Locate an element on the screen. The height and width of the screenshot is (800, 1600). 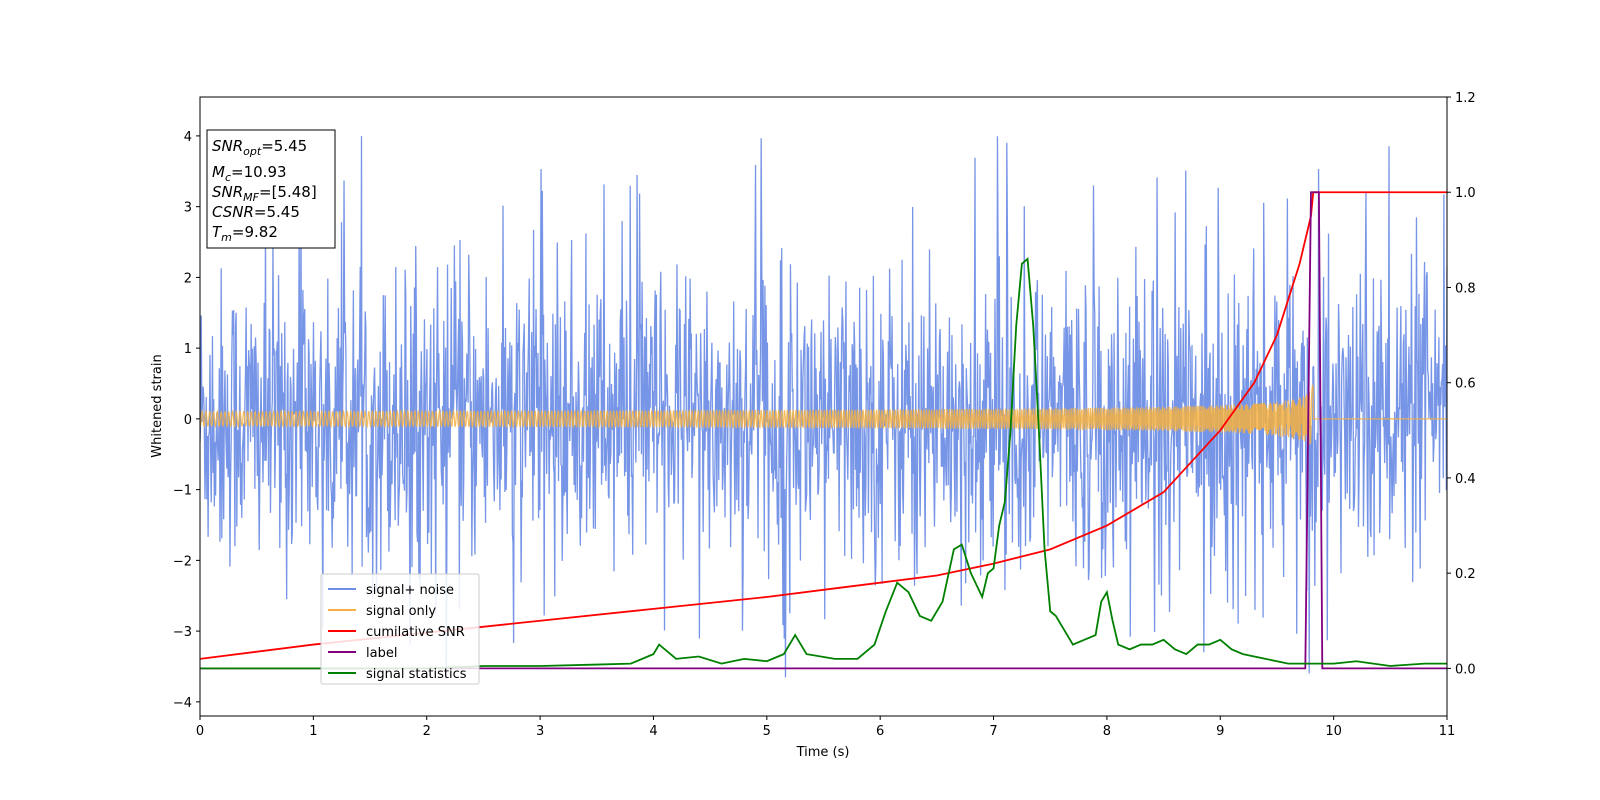
x-tick-label: 11 is located at coordinates (1447, 731).